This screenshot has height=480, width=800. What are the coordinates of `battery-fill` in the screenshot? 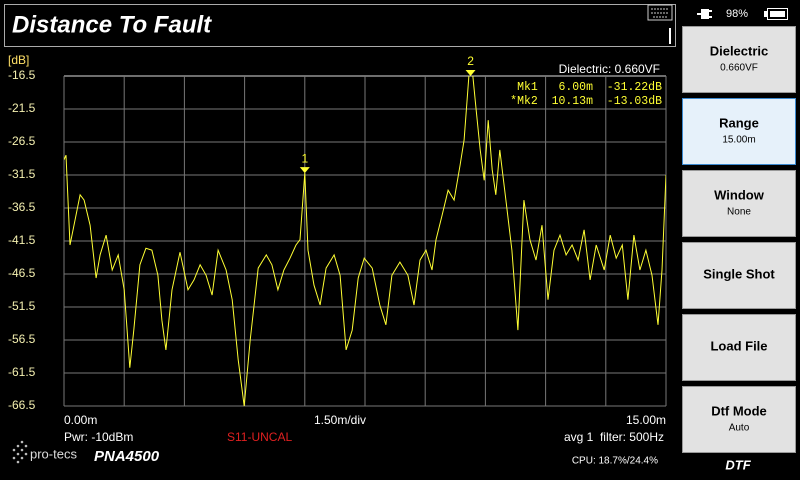 It's located at (777, 14).